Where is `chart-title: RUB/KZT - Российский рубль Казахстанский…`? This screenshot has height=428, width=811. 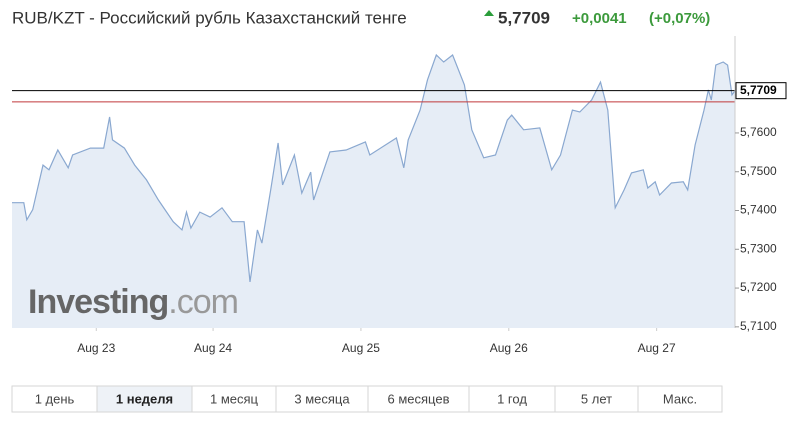 chart-title: RUB/KZT - Российский рубль Казахстанский… is located at coordinates (209, 17).